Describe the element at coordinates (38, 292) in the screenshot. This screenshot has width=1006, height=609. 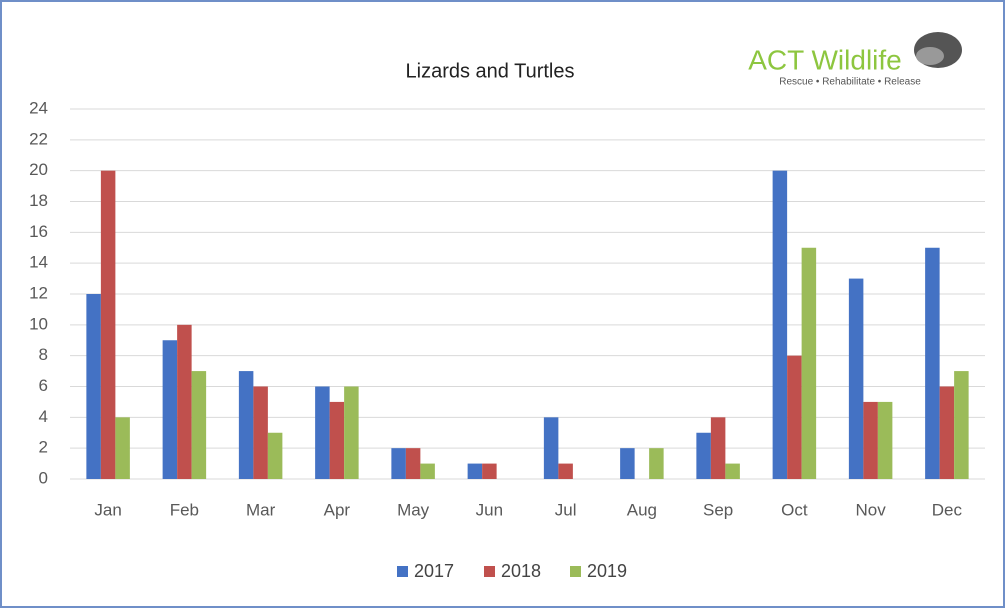
I see `y-tick-label: 12` at that location.